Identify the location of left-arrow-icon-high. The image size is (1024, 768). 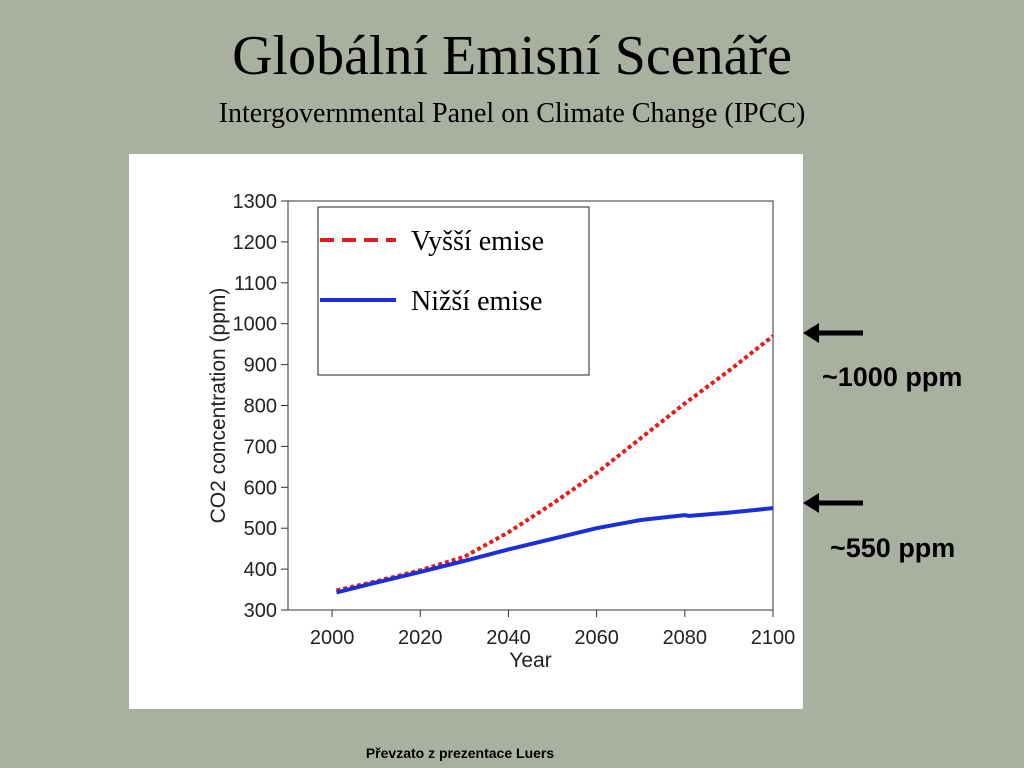
(833, 333).